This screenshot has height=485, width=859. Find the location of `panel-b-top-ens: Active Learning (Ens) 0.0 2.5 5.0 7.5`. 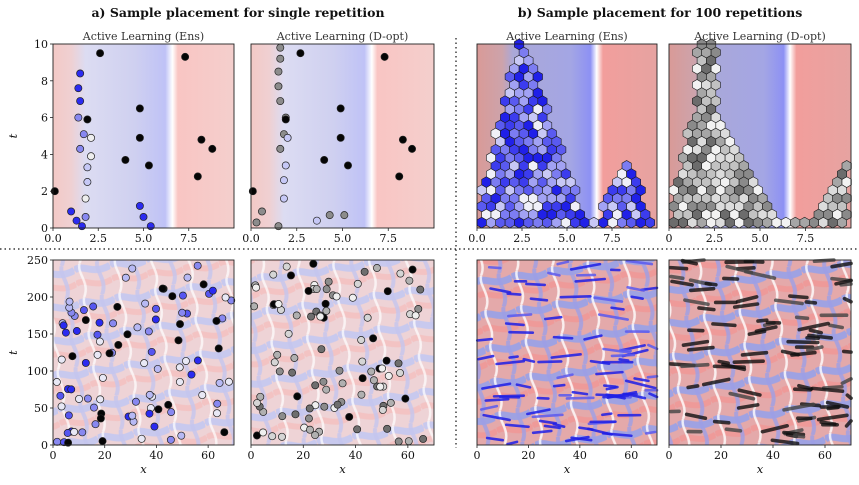

panel-b-top-ens: Active Learning (Ens) 0.0 2.5 5.0 7.5 is located at coordinates (563, 137).